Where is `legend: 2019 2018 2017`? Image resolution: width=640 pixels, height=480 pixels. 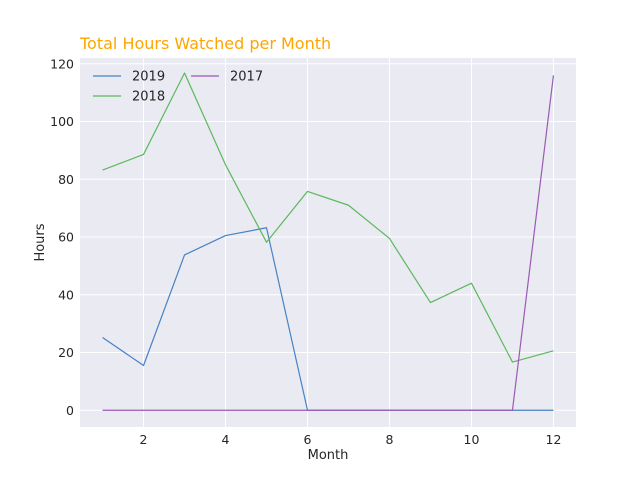
legend: 2019 2018 2017 is located at coordinates (178, 87).